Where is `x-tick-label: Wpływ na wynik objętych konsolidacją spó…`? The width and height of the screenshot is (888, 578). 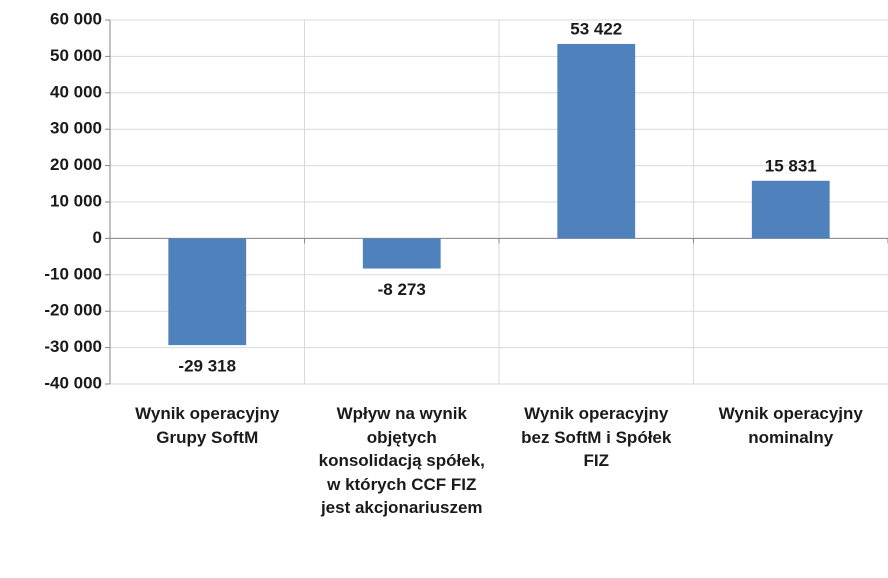 x-tick-label: Wpływ na wynik objętych konsolidacją spó… is located at coordinates (401, 460).